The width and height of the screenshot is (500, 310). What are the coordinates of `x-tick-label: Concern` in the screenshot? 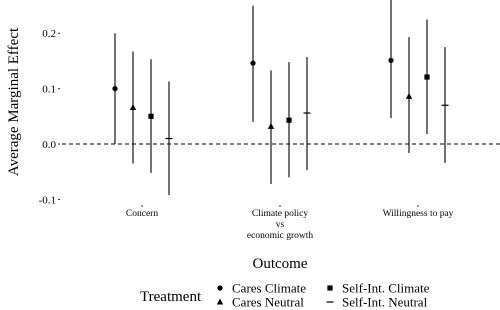 It's located at (142, 214).